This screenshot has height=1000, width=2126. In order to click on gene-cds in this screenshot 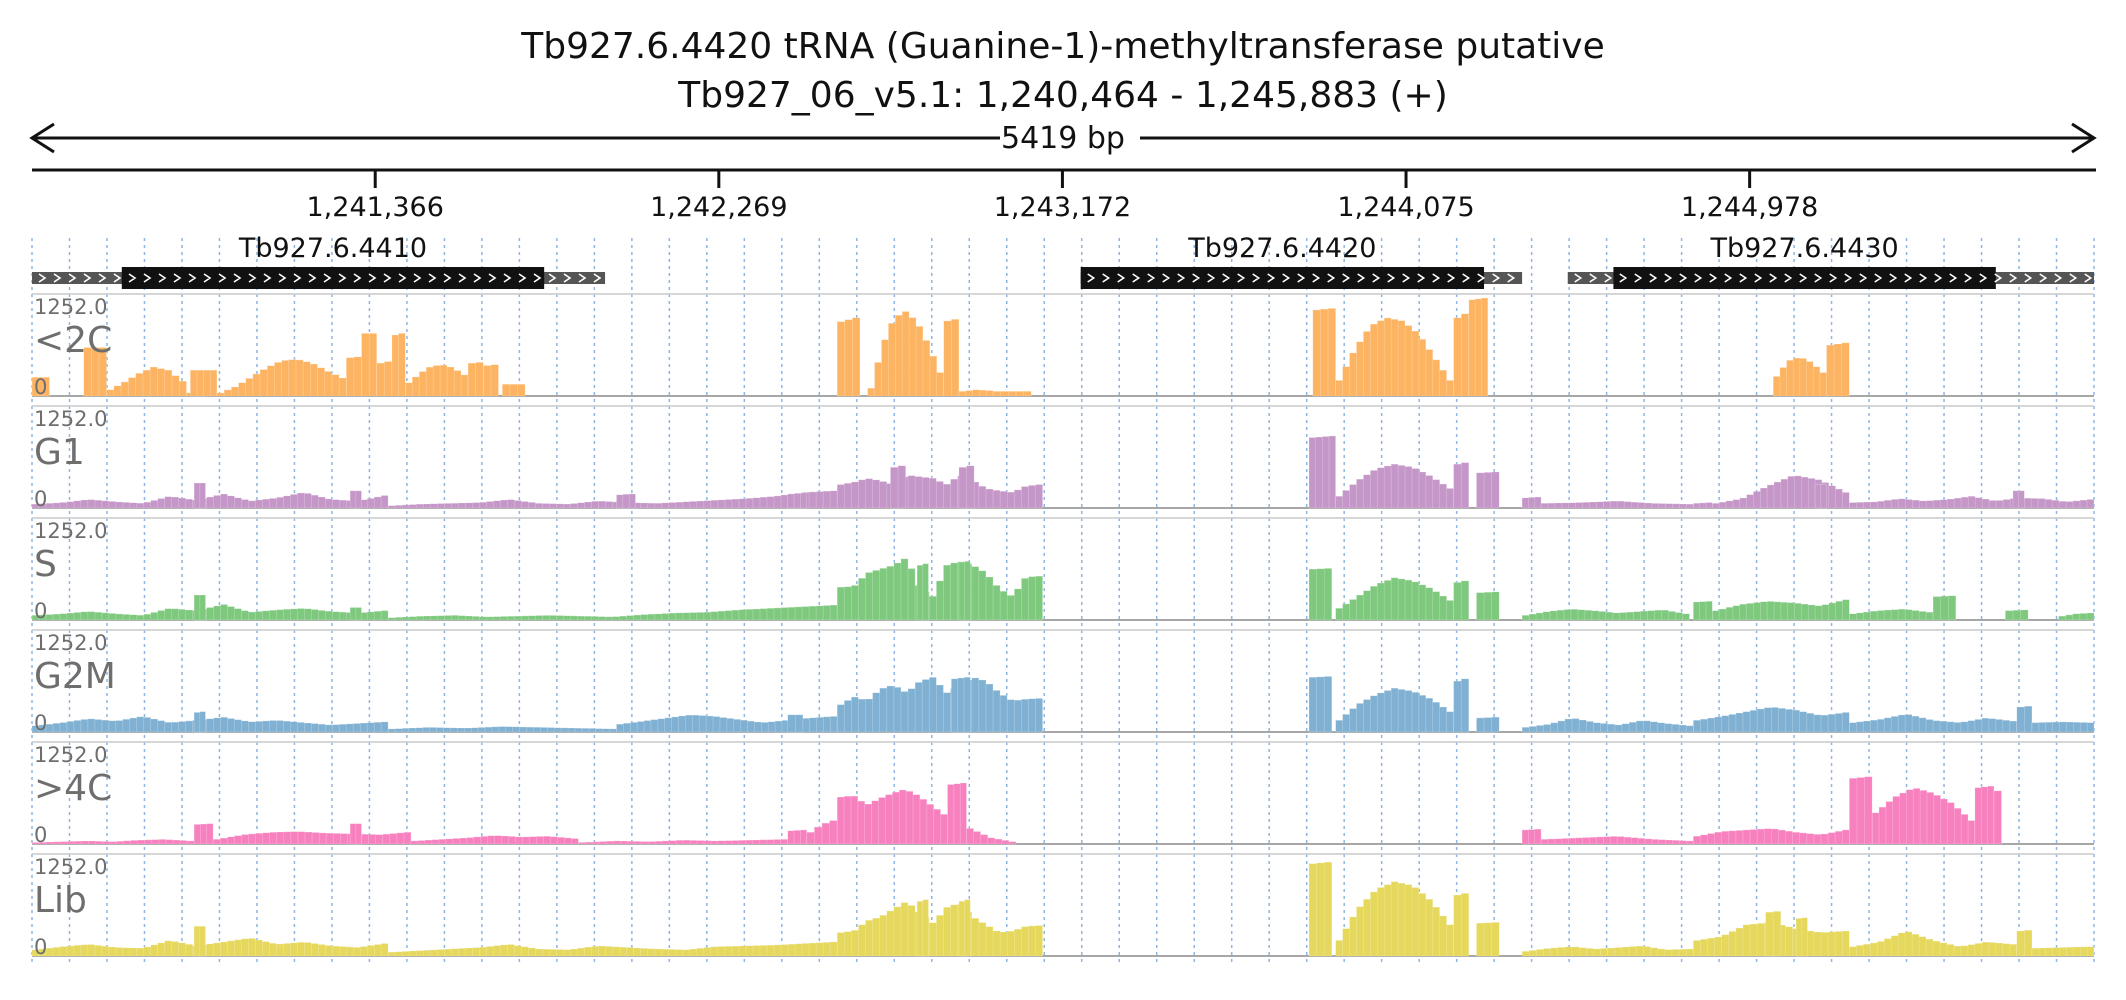, I will do `click(1282, 278)`.